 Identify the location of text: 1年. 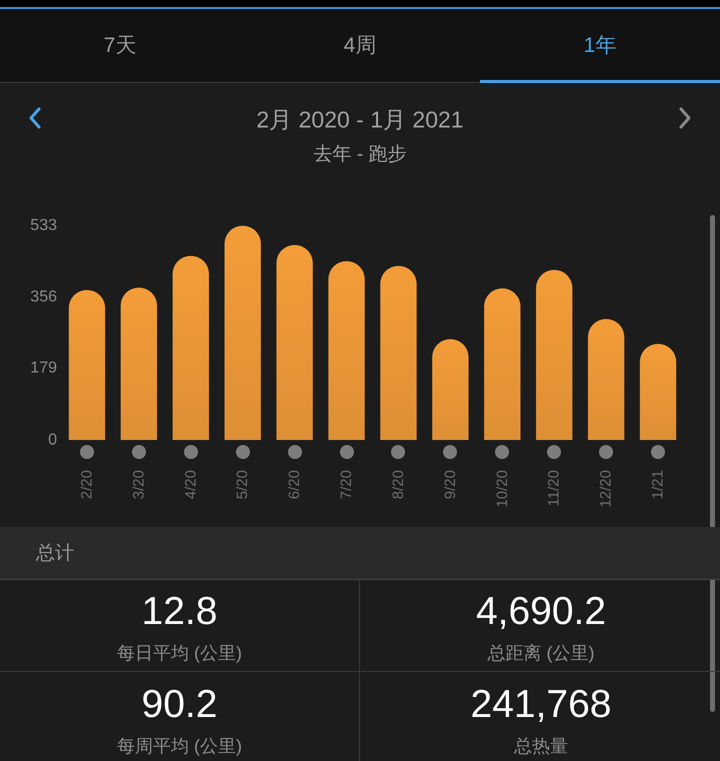
(600, 46).